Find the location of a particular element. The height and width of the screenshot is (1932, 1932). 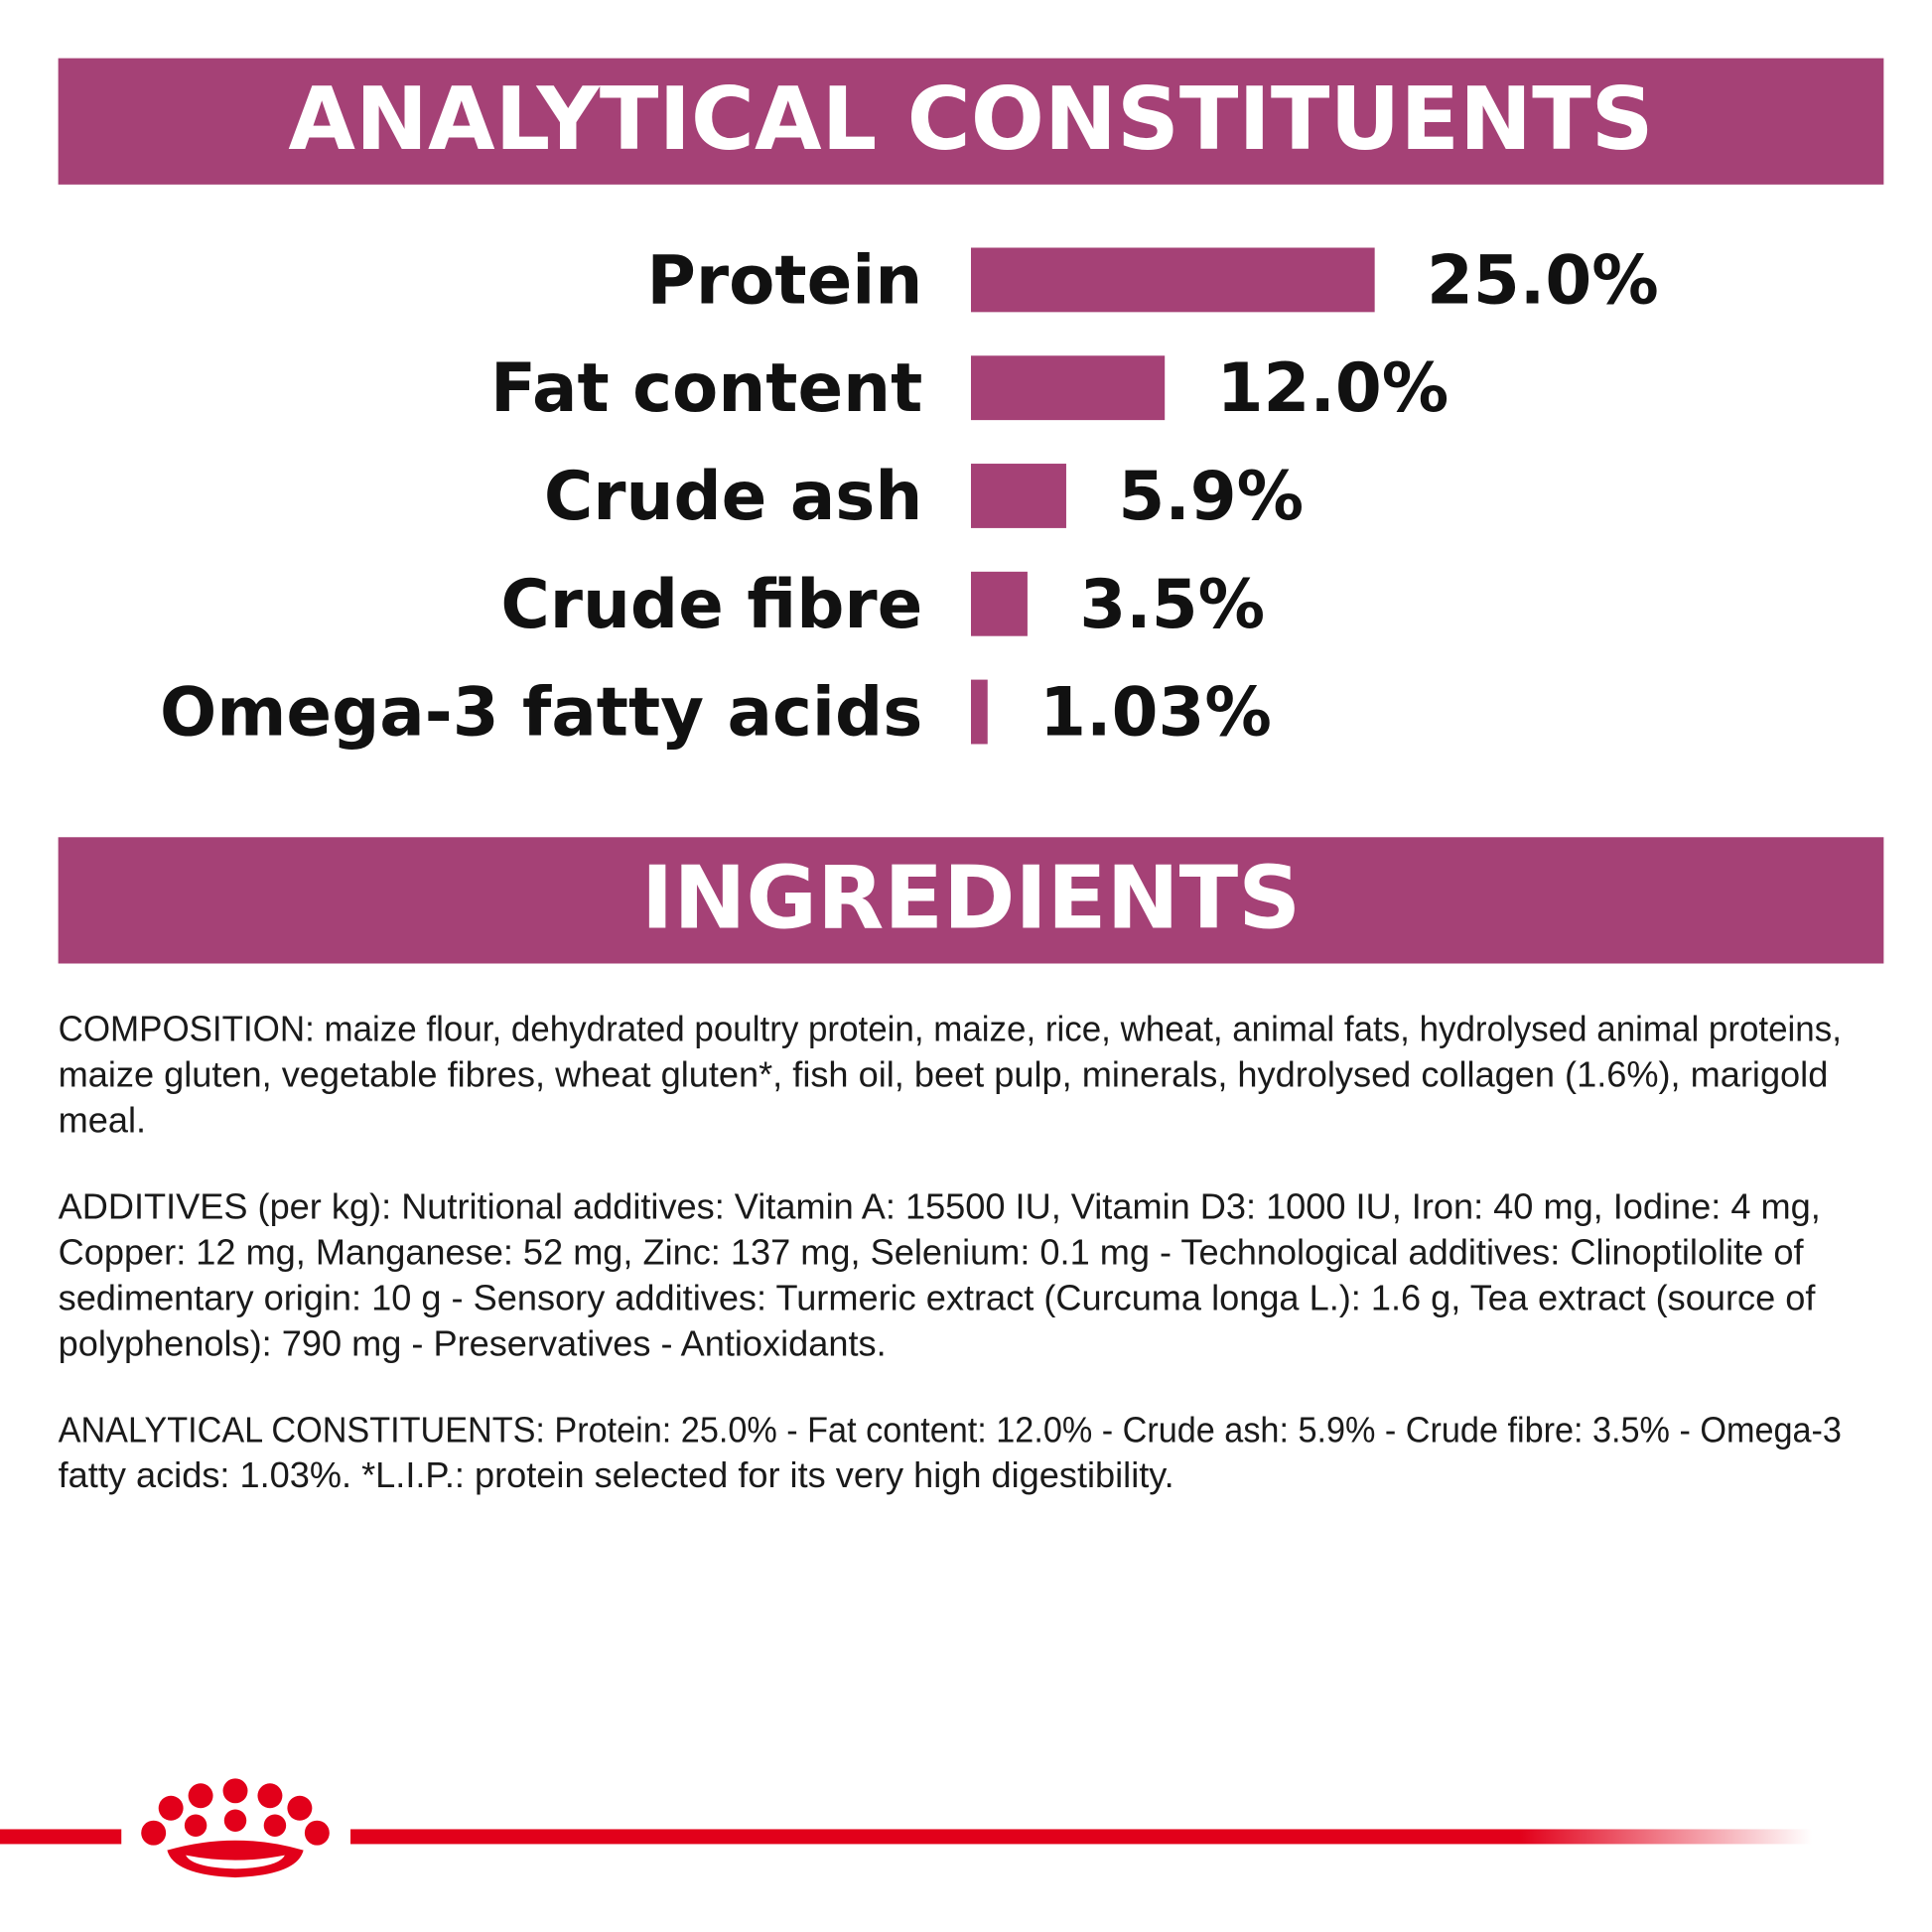

value-label: 25.0% is located at coordinates (1543, 279).